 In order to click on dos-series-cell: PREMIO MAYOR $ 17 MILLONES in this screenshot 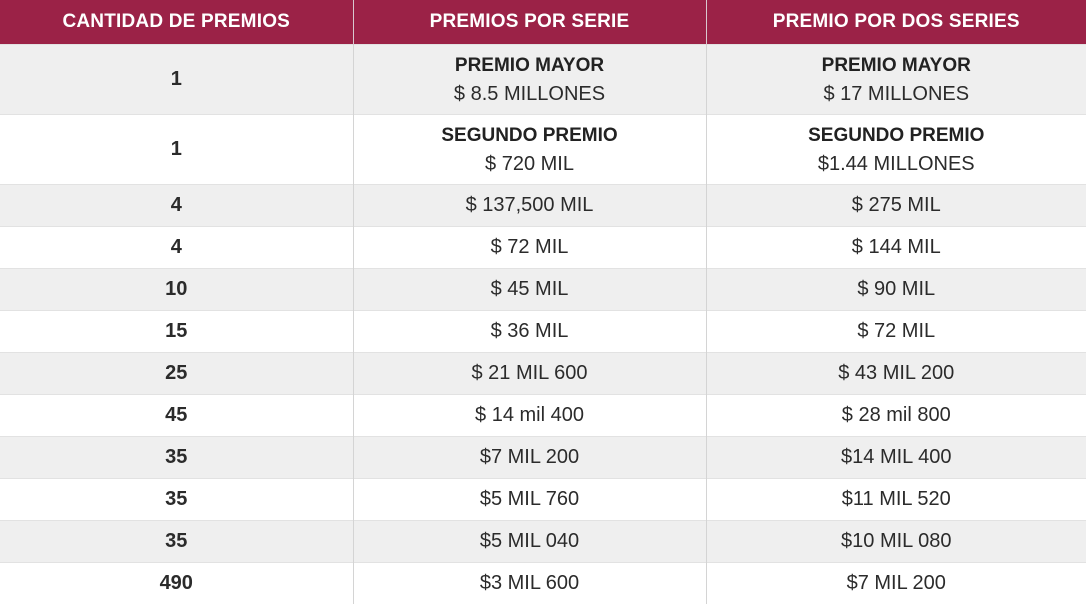, I will do `click(895, 79)`.